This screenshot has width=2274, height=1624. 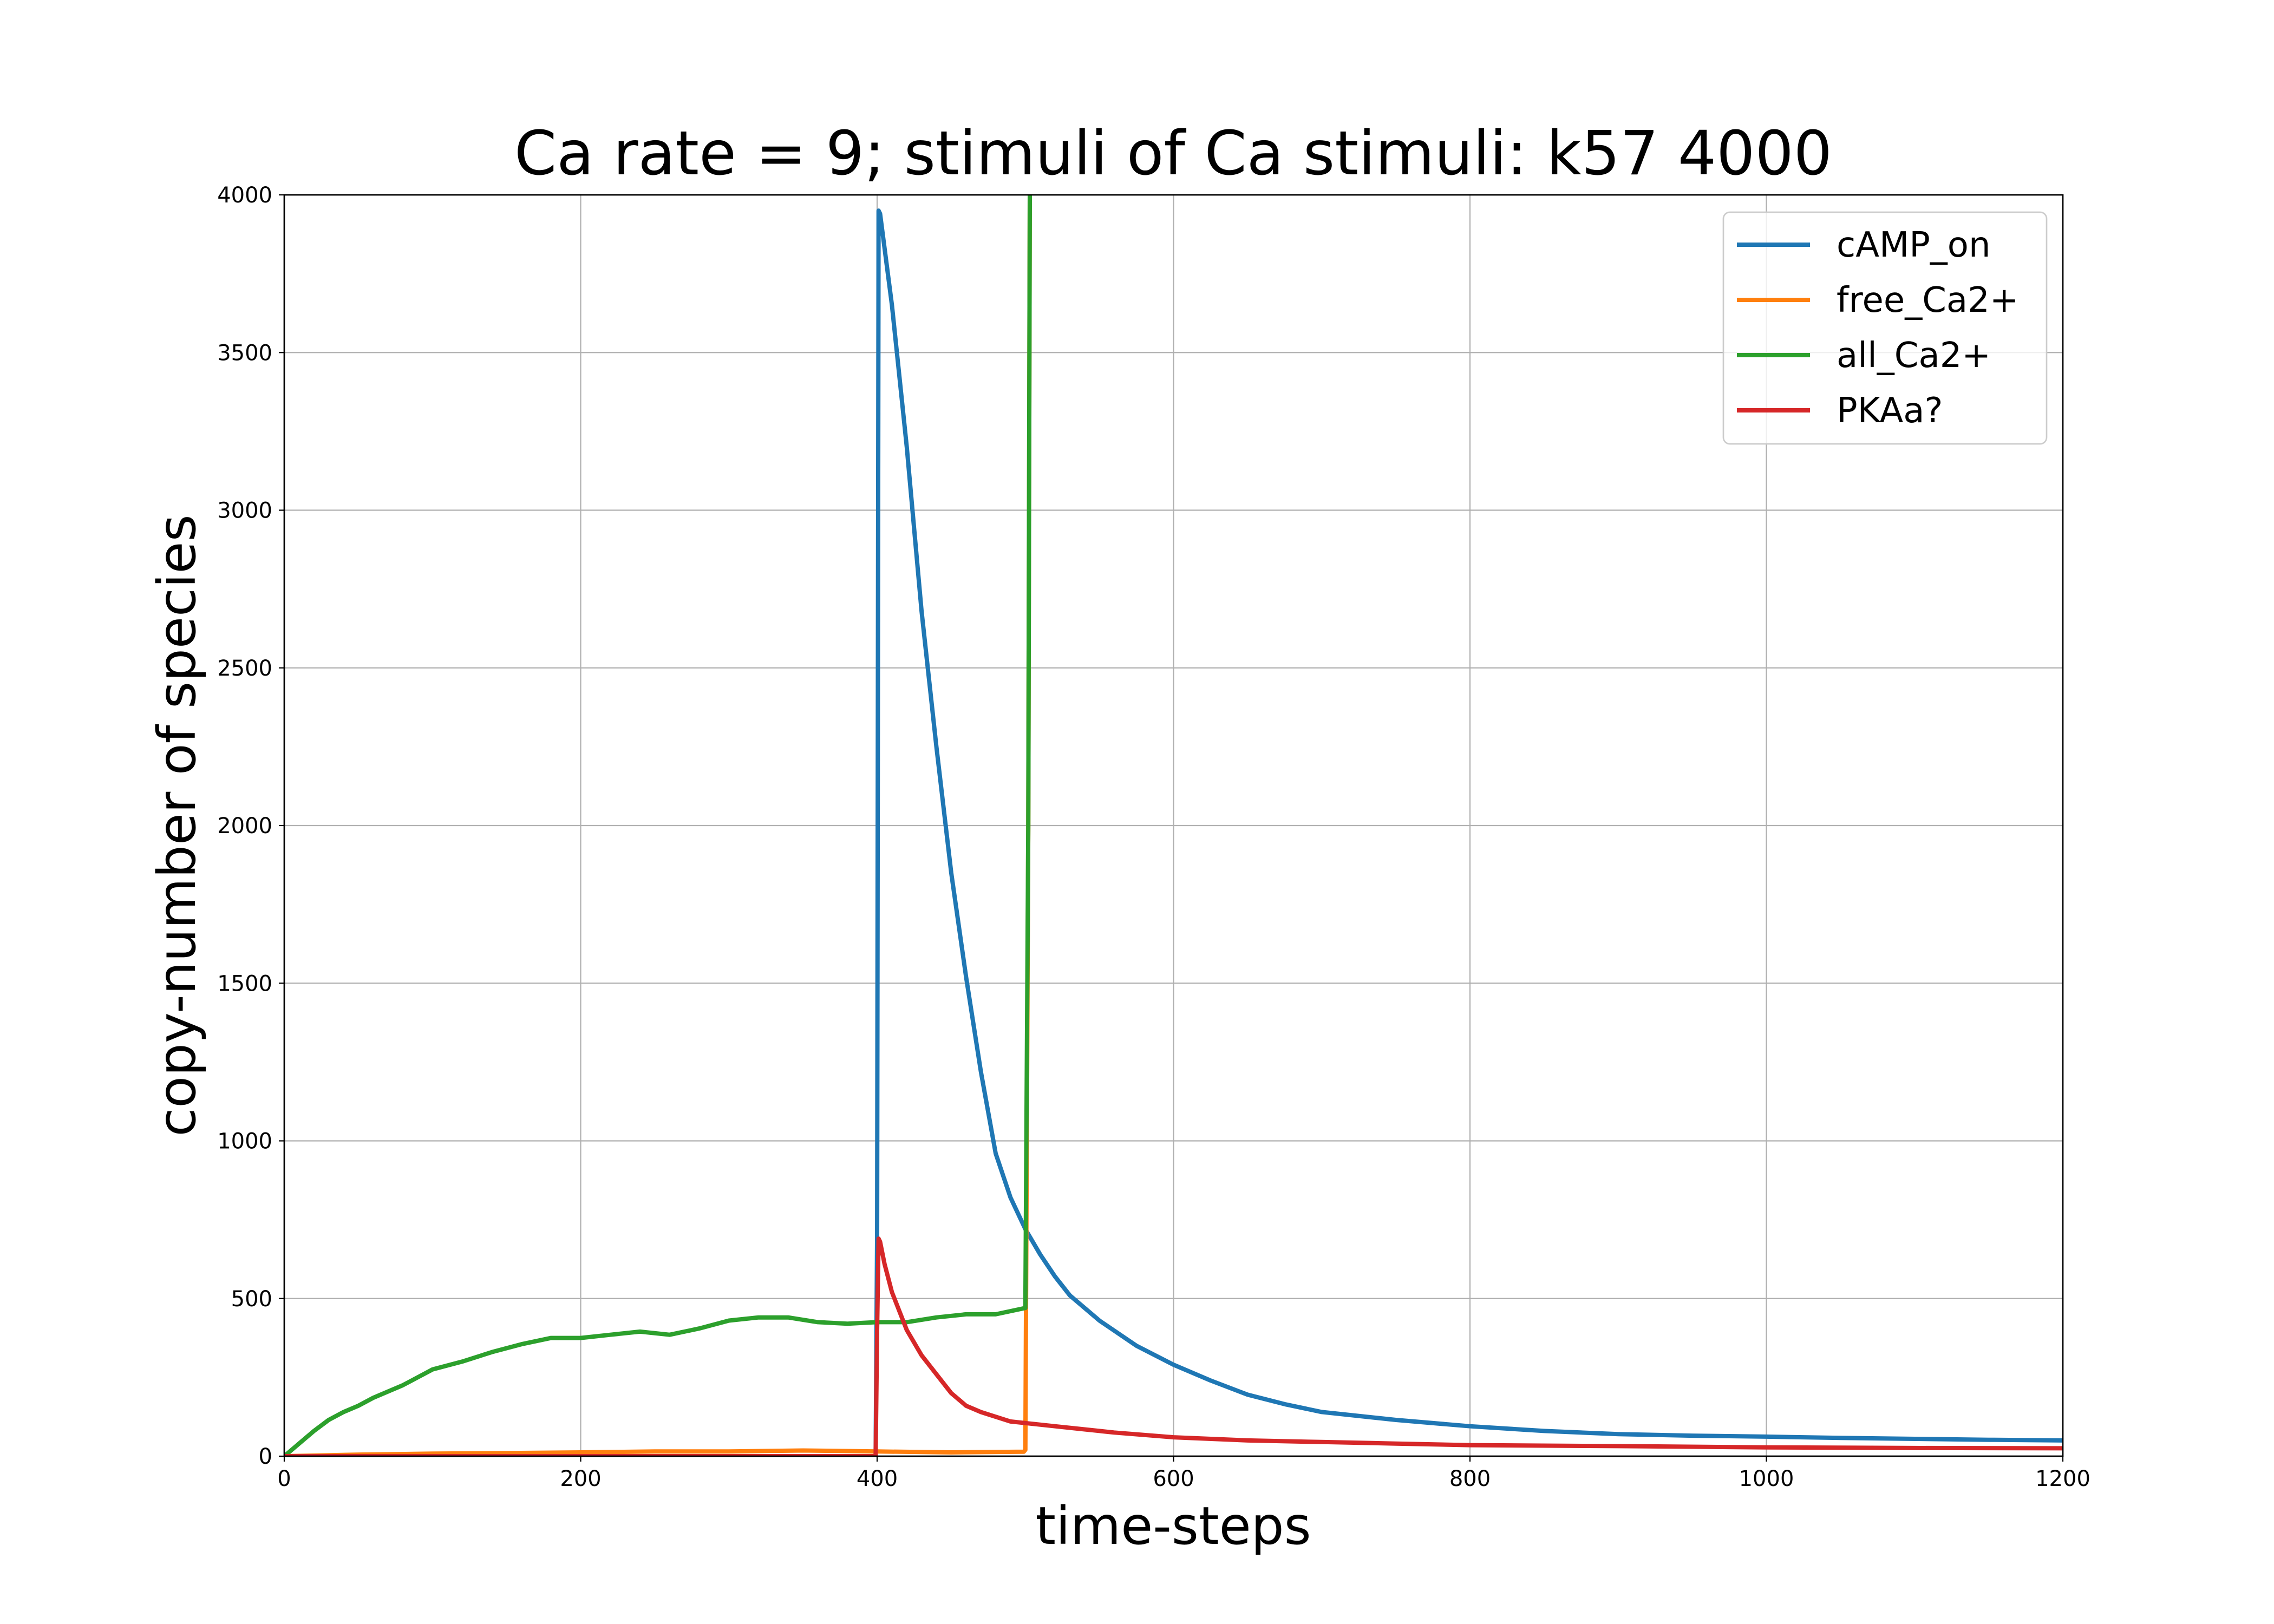 What do you see at coordinates (1470, 1479) in the screenshot?
I see `x-tick-label: 800` at bounding box center [1470, 1479].